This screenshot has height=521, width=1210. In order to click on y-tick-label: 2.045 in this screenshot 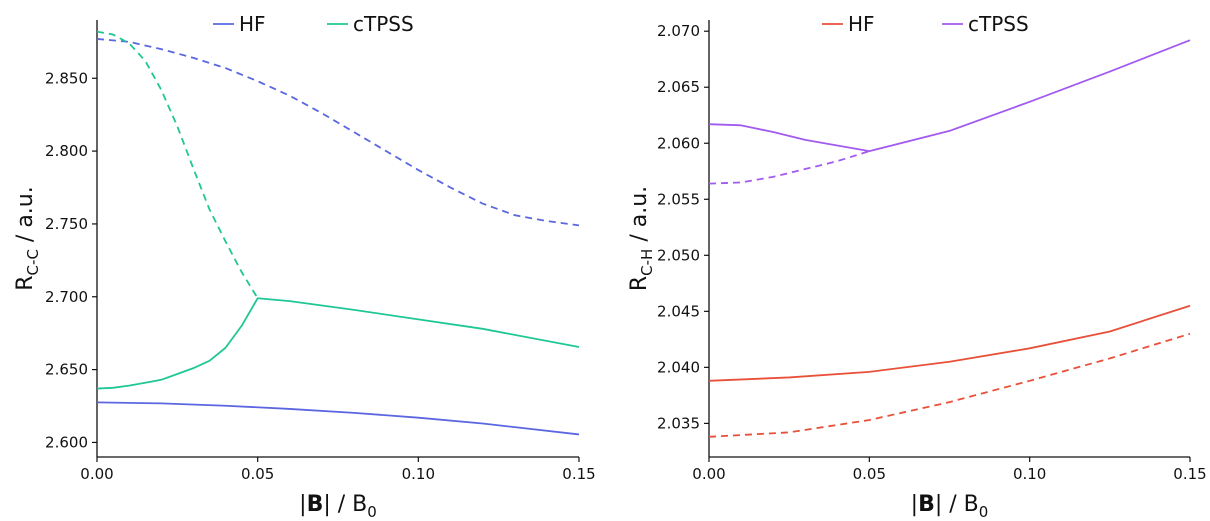, I will do `click(678, 311)`.